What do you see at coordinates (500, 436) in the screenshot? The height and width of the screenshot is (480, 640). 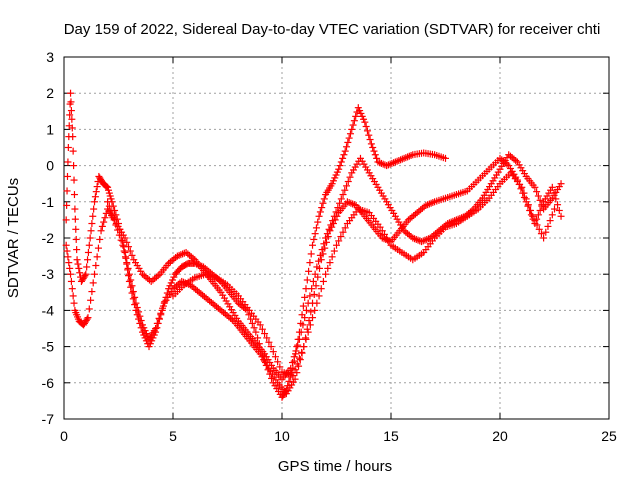 I see `x-tick-label: 20` at bounding box center [500, 436].